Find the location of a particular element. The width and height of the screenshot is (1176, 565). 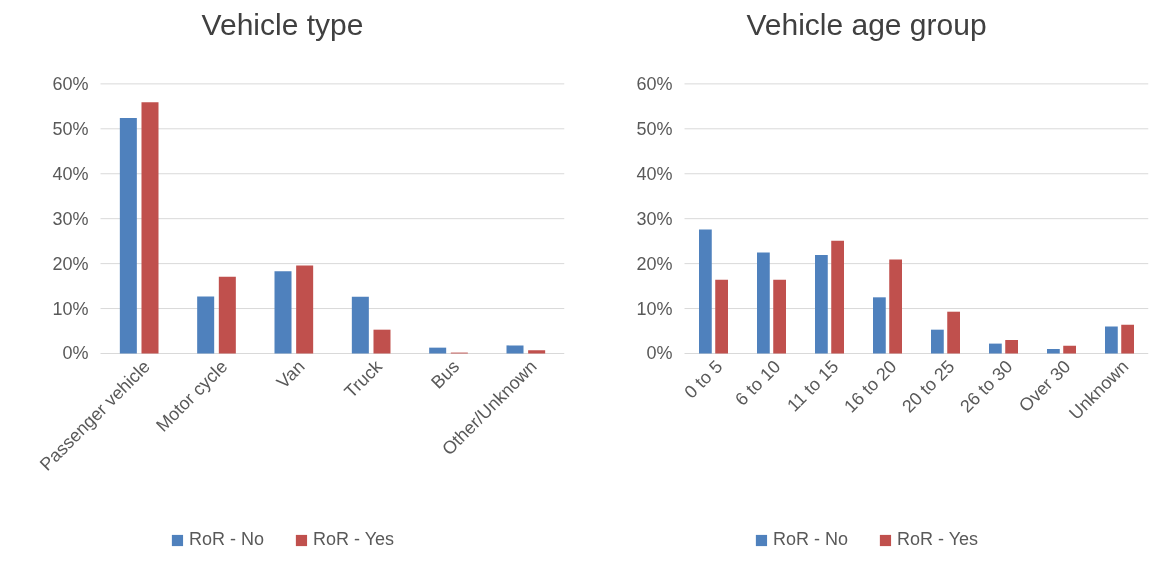

chart-title: Vehicle type is located at coordinates (282, 24).